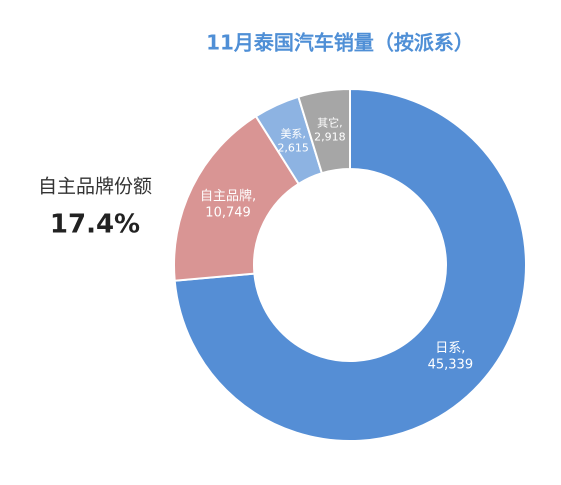 This screenshot has height=485, width=561. I want to click on slice-category-label: 其它,, so click(330, 122).